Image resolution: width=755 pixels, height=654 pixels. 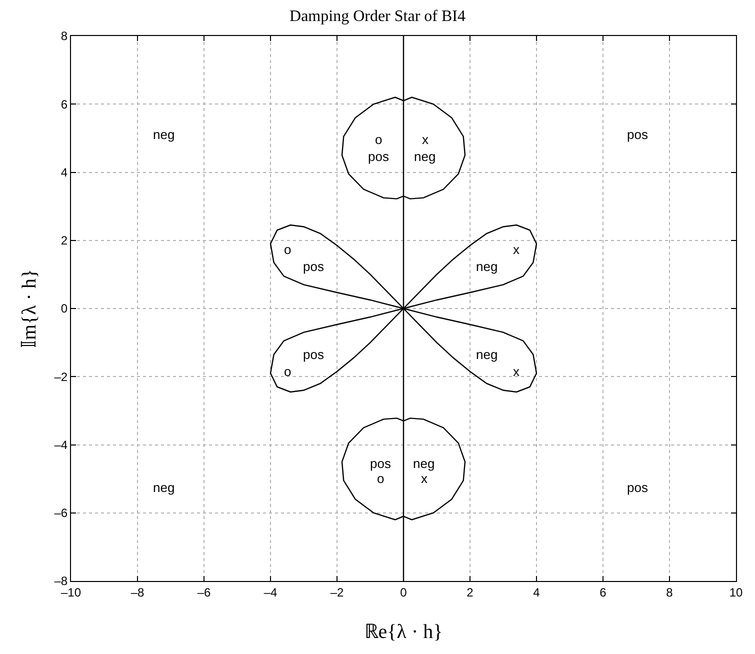 What do you see at coordinates (61, 445) in the screenshot?
I see `y-tick-label: –4` at bounding box center [61, 445].